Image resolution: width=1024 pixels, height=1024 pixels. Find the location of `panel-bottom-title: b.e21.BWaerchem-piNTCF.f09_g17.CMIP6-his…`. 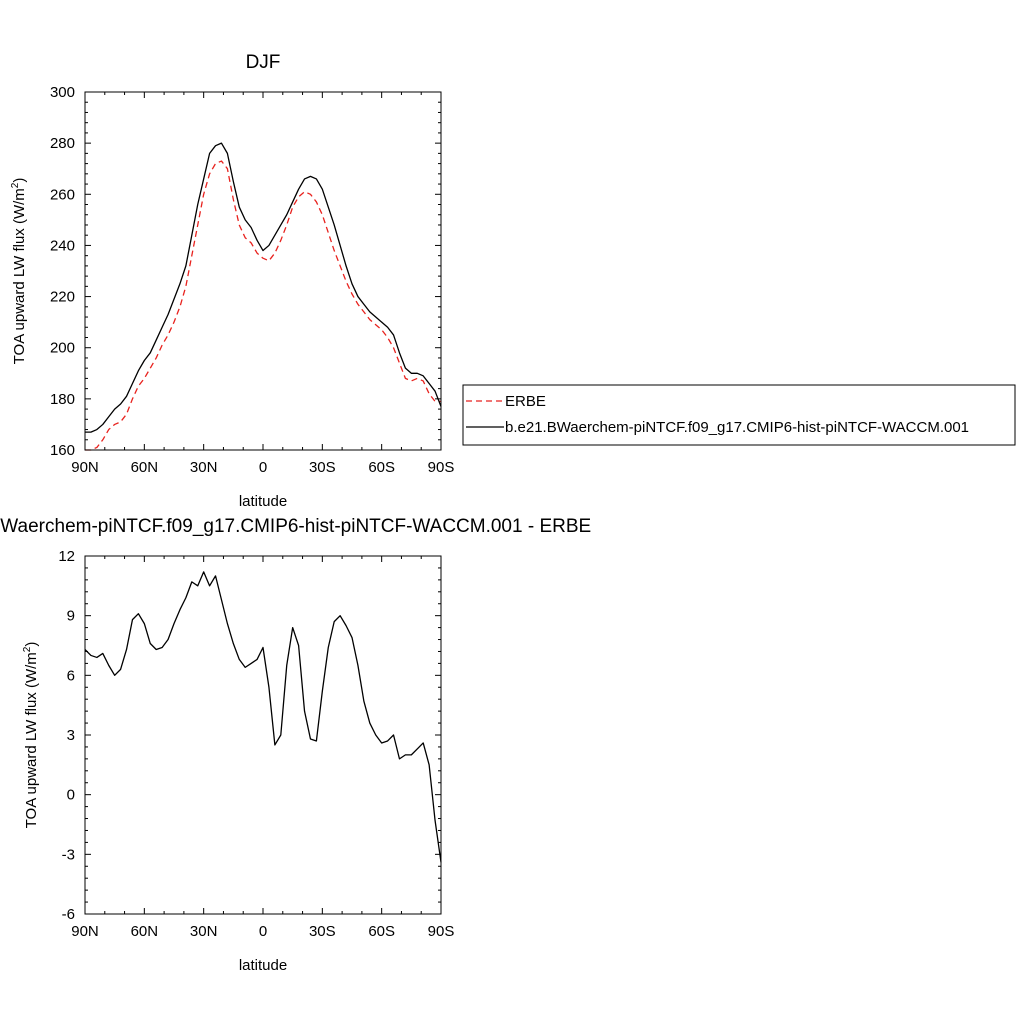

panel-bottom-title: b.e21.BWaerchem-piNTCF.f09_g17.CMIP6-his… is located at coordinates (295, 526).